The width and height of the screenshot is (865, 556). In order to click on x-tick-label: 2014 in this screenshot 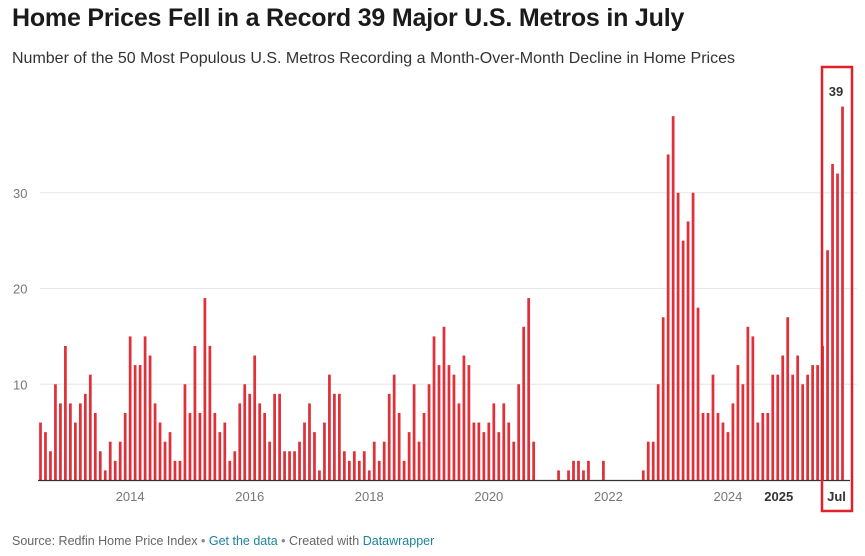, I will do `click(130, 496)`.